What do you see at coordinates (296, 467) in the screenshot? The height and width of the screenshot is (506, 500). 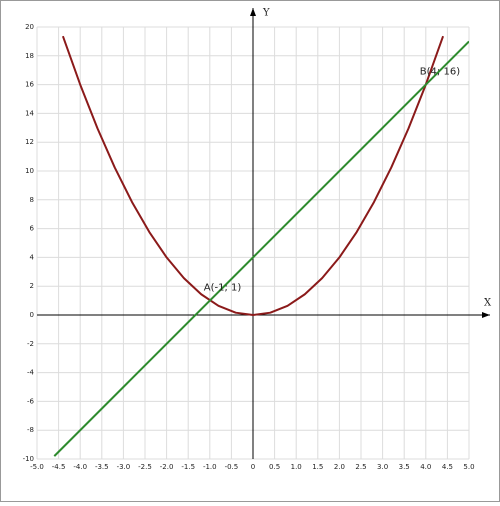 I see `x-tick-label: 1.0` at bounding box center [296, 467].